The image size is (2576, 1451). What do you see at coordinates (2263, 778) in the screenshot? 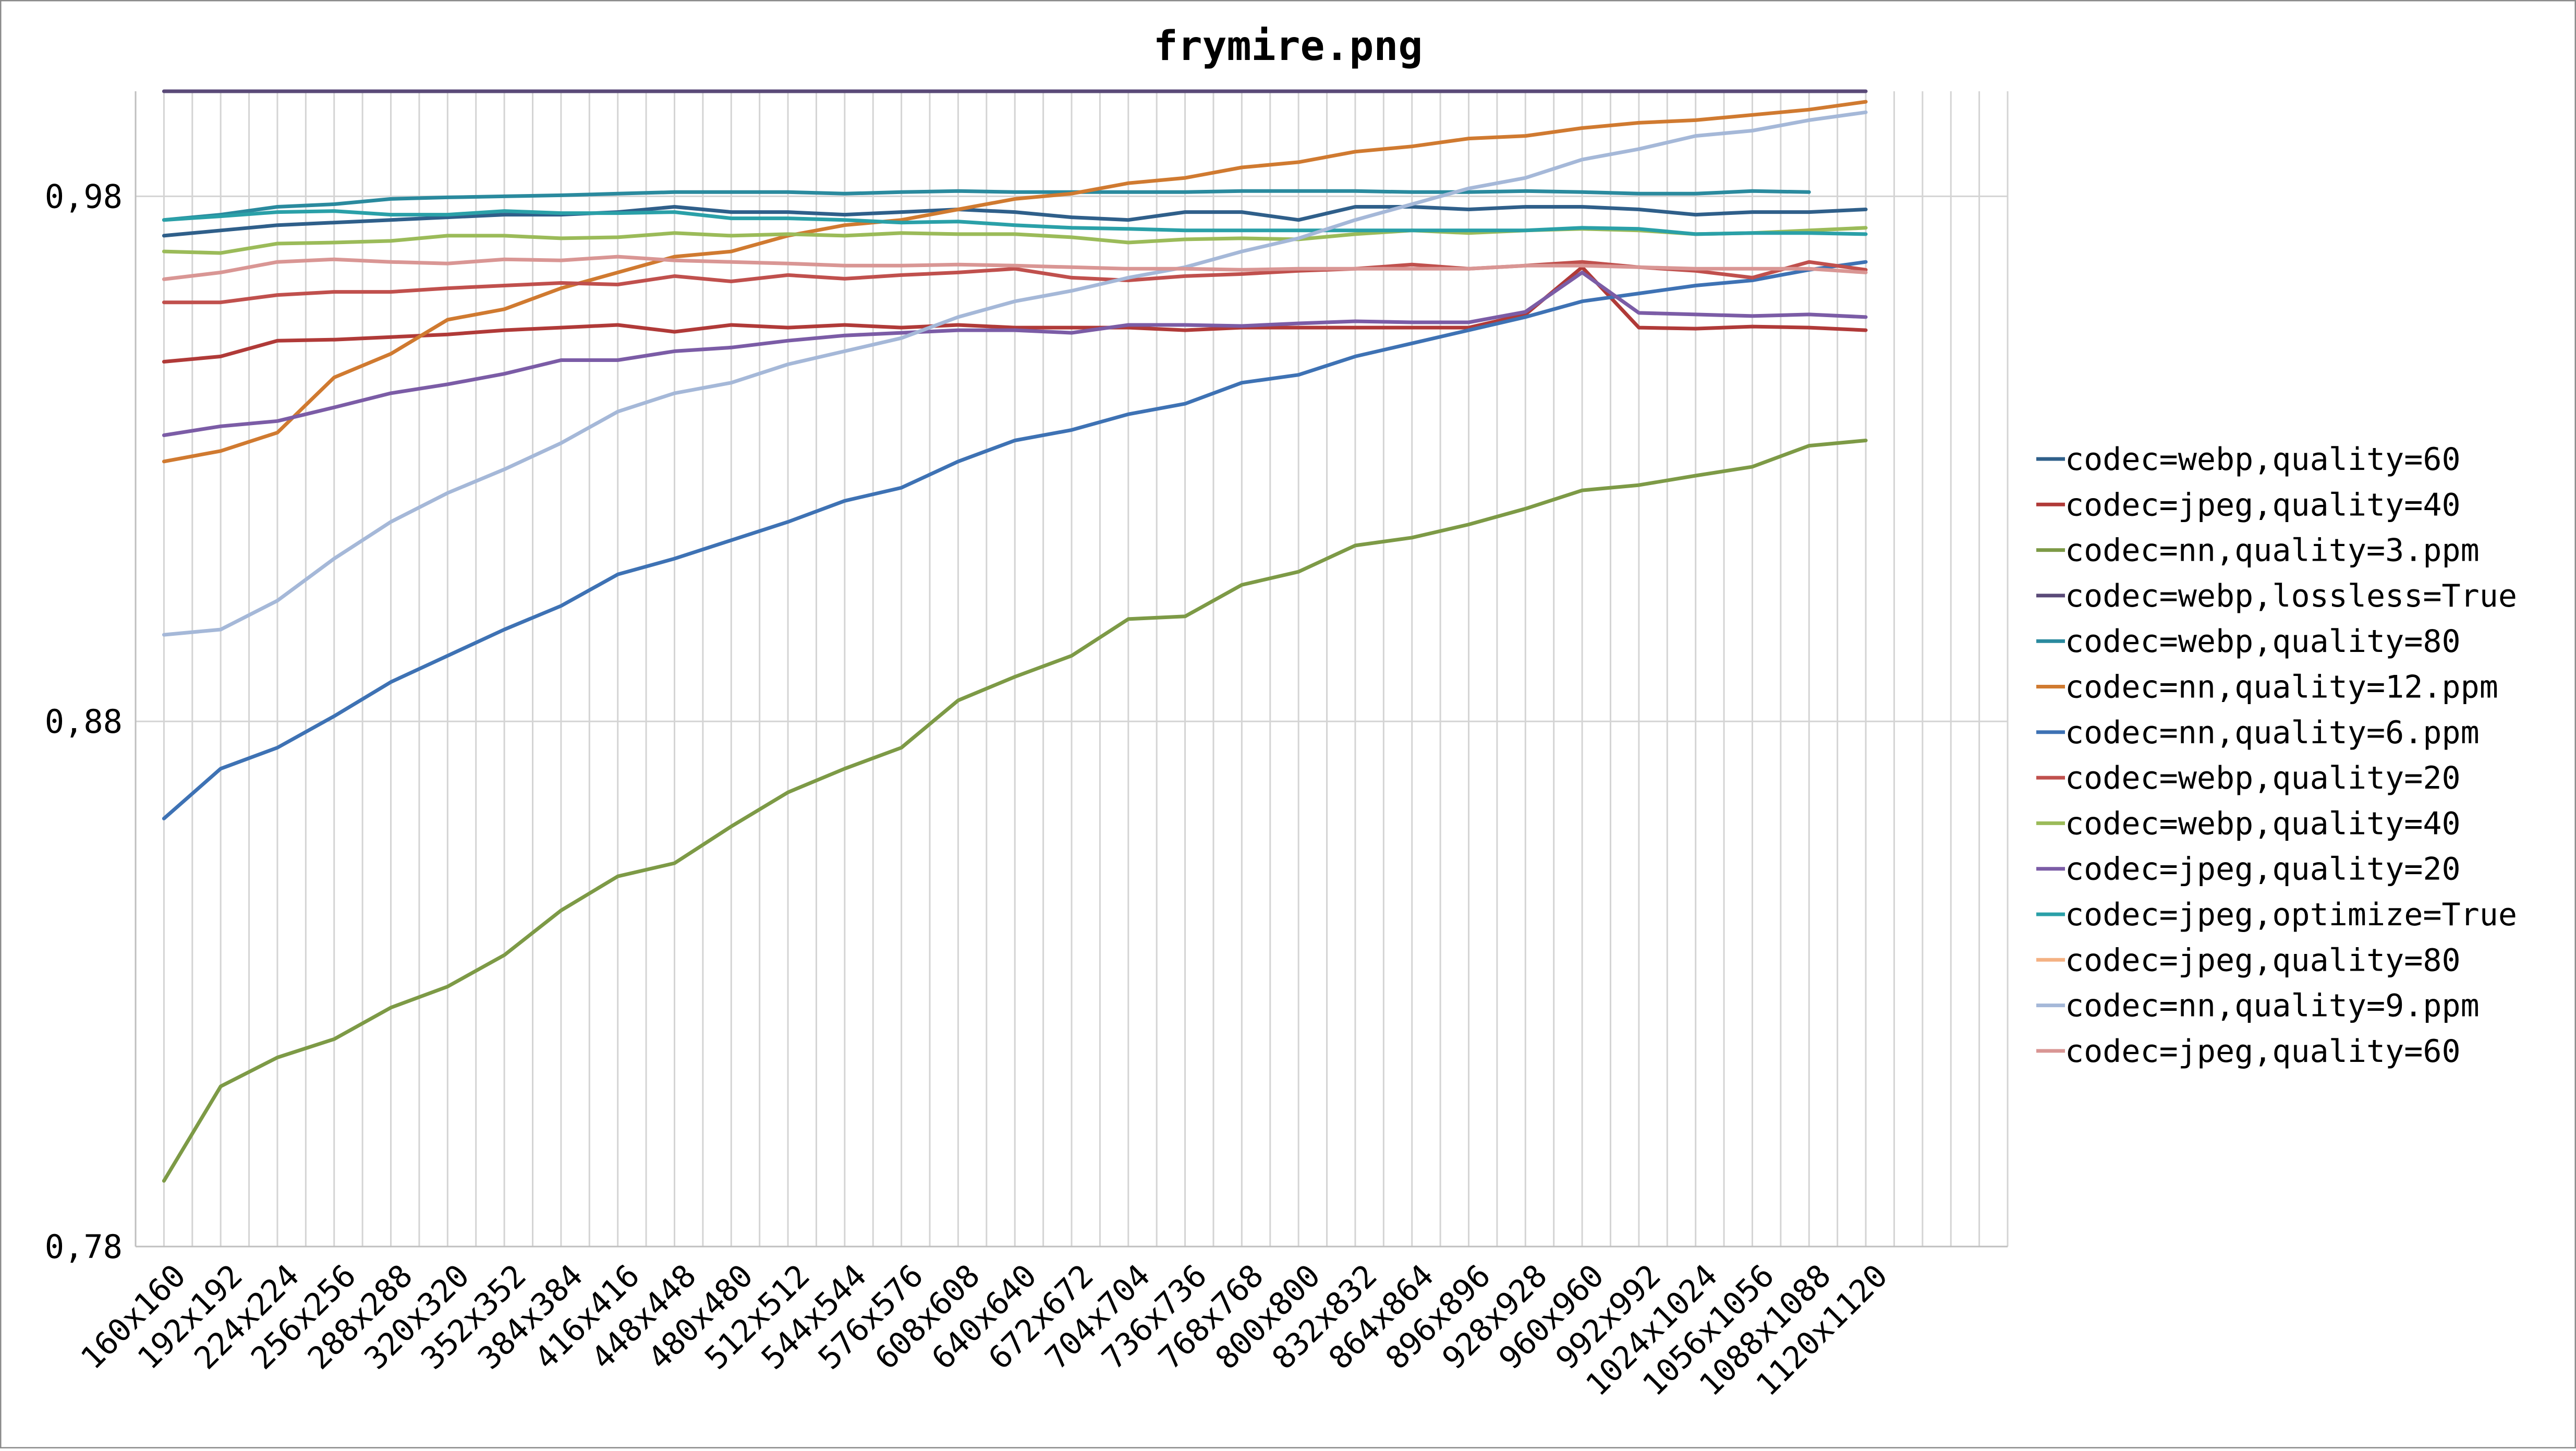
I see `legend-label: codec=webp,quality=20` at bounding box center [2263, 778].